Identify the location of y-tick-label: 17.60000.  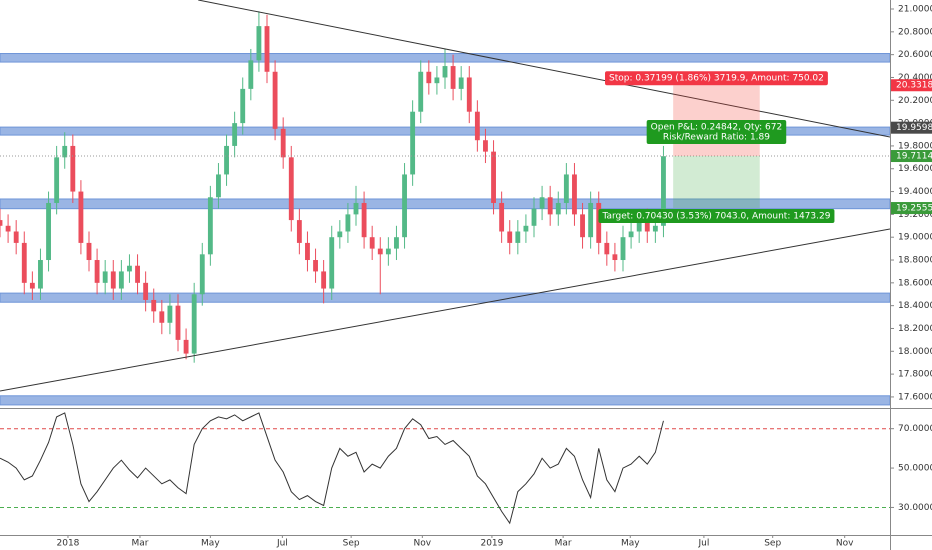
(915, 397).